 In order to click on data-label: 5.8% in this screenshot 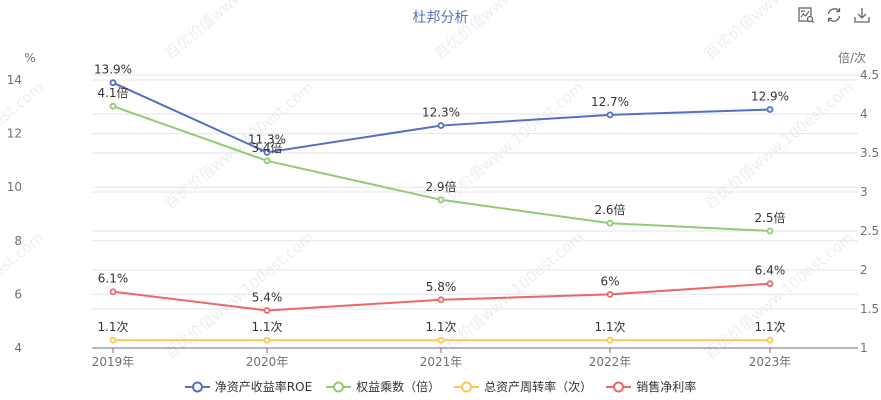, I will do `click(441, 287)`.